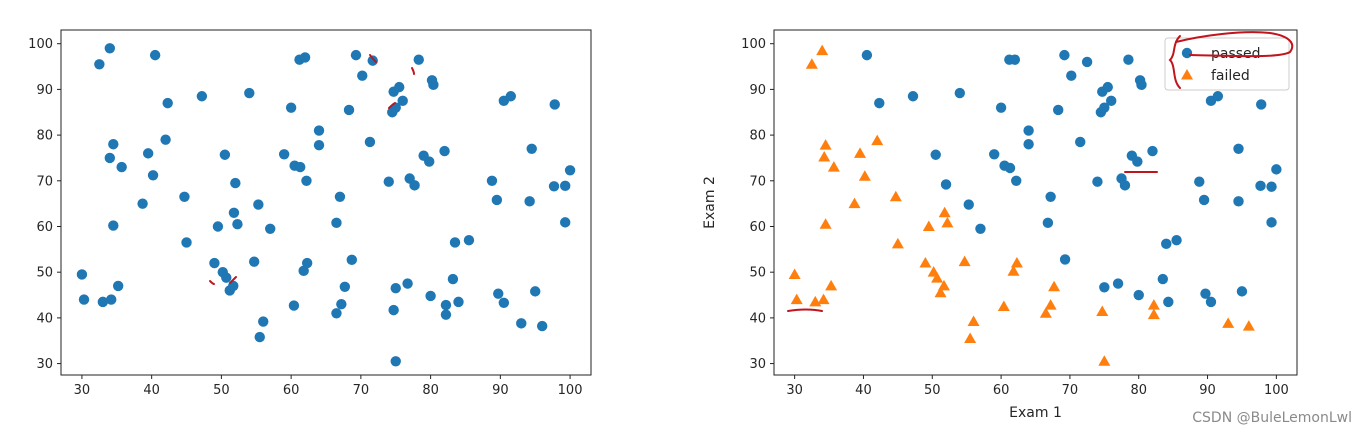 The image size is (1366, 436). I want to click on y-tick-label: 50, so click(44, 273).